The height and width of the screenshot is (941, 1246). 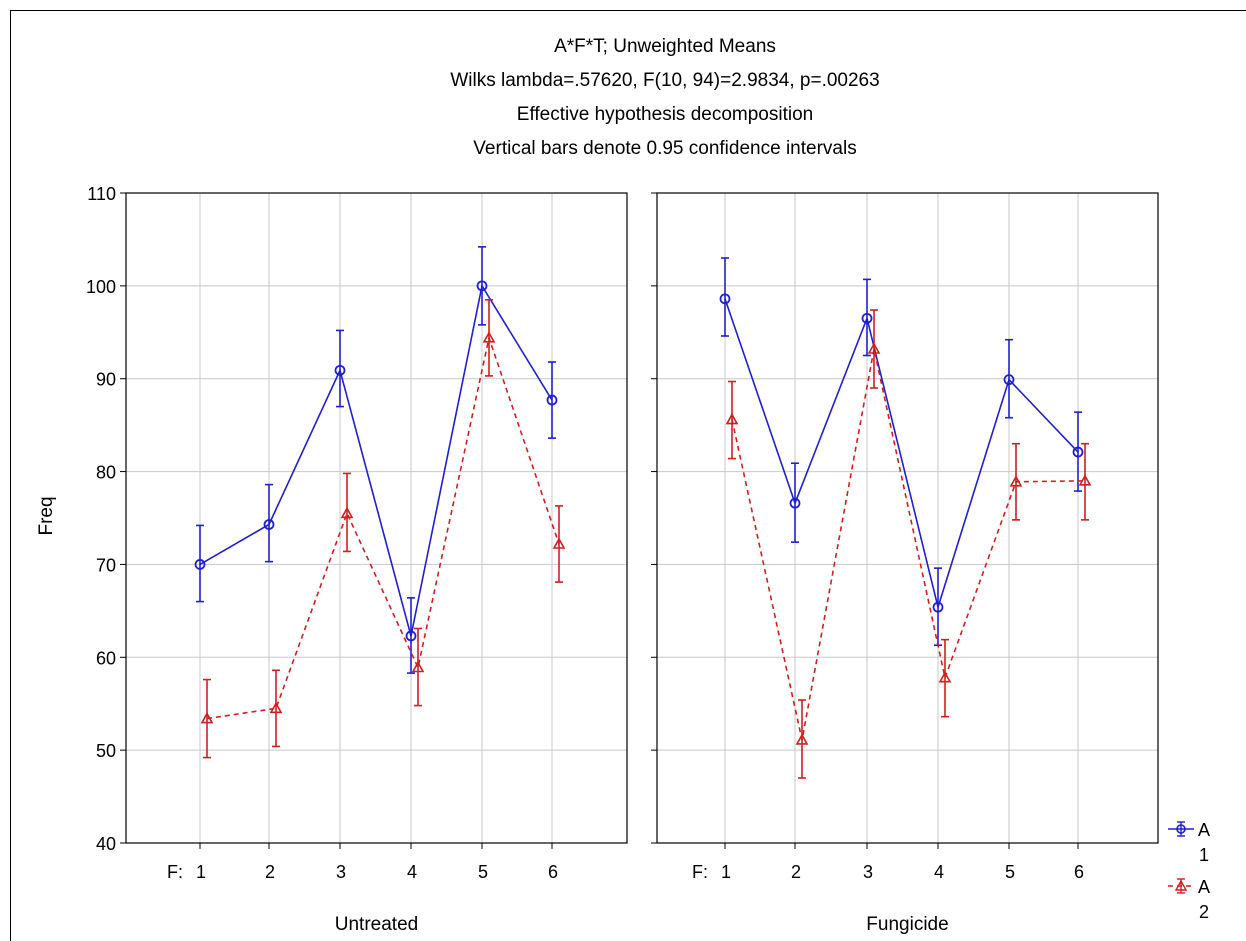 What do you see at coordinates (1204, 855) in the screenshot?
I see `legend-label: 1` at bounding box center [1204, 855].